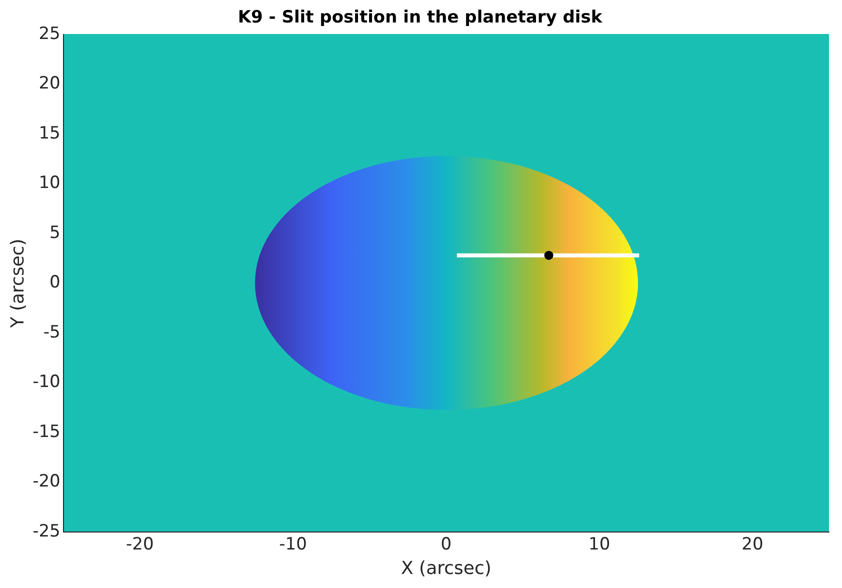 The height and width of the screenshot is (588, 842). I want to click on y-tick-label: -5, so click(51, 332).